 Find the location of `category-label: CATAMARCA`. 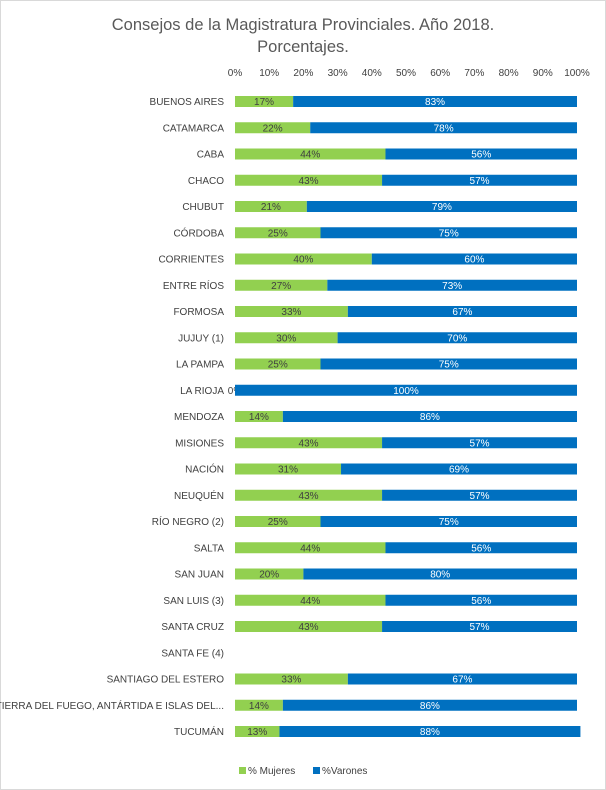

category-label: CATAMARCA is located at coordinates (194, 128).